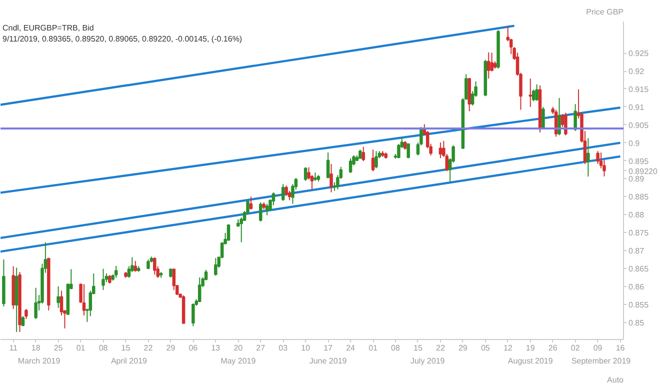  I want to click on y-tick-label: 0.925, so click(639, 53).